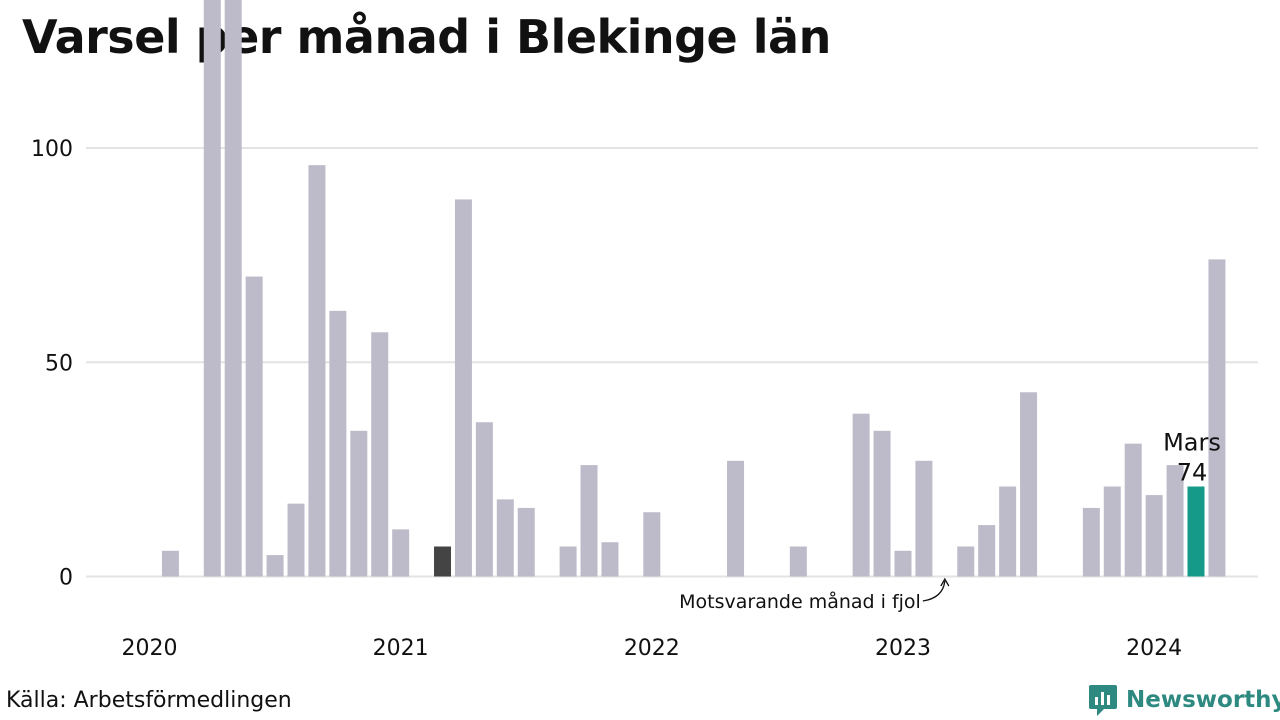 The height and width of the screenshot is (720, 1280). Describe the element at coordinates (66, 578) in the screenshot. I see `y-tick-label: 0` at that location.